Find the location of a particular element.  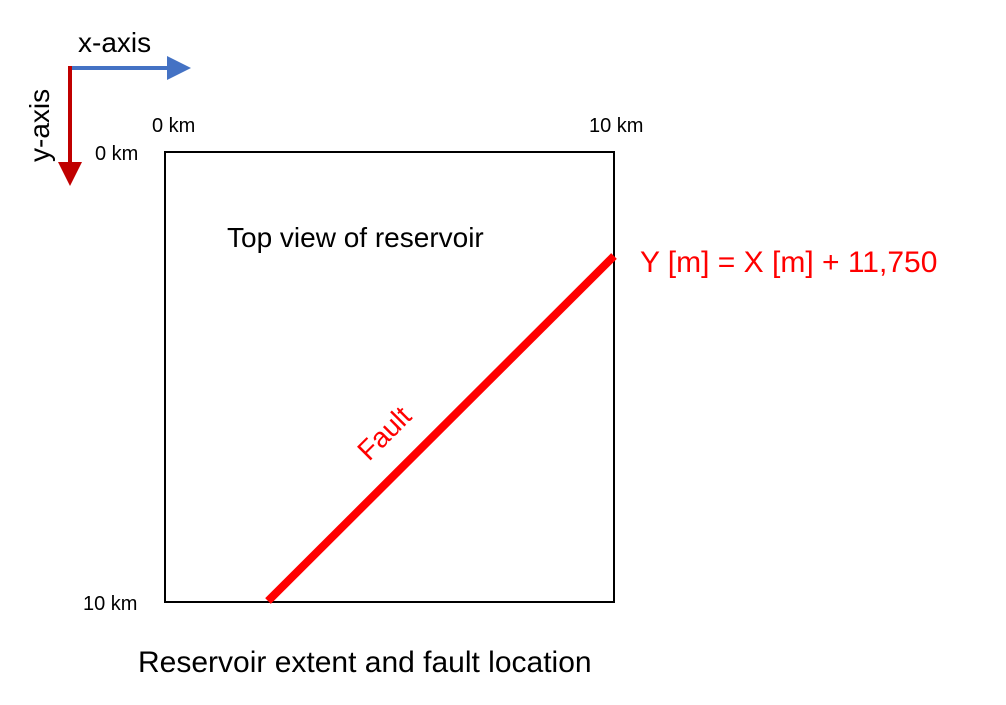

fault-equation: Y [m] = X [m] + 11,750 is located at coordinates (788, 262).